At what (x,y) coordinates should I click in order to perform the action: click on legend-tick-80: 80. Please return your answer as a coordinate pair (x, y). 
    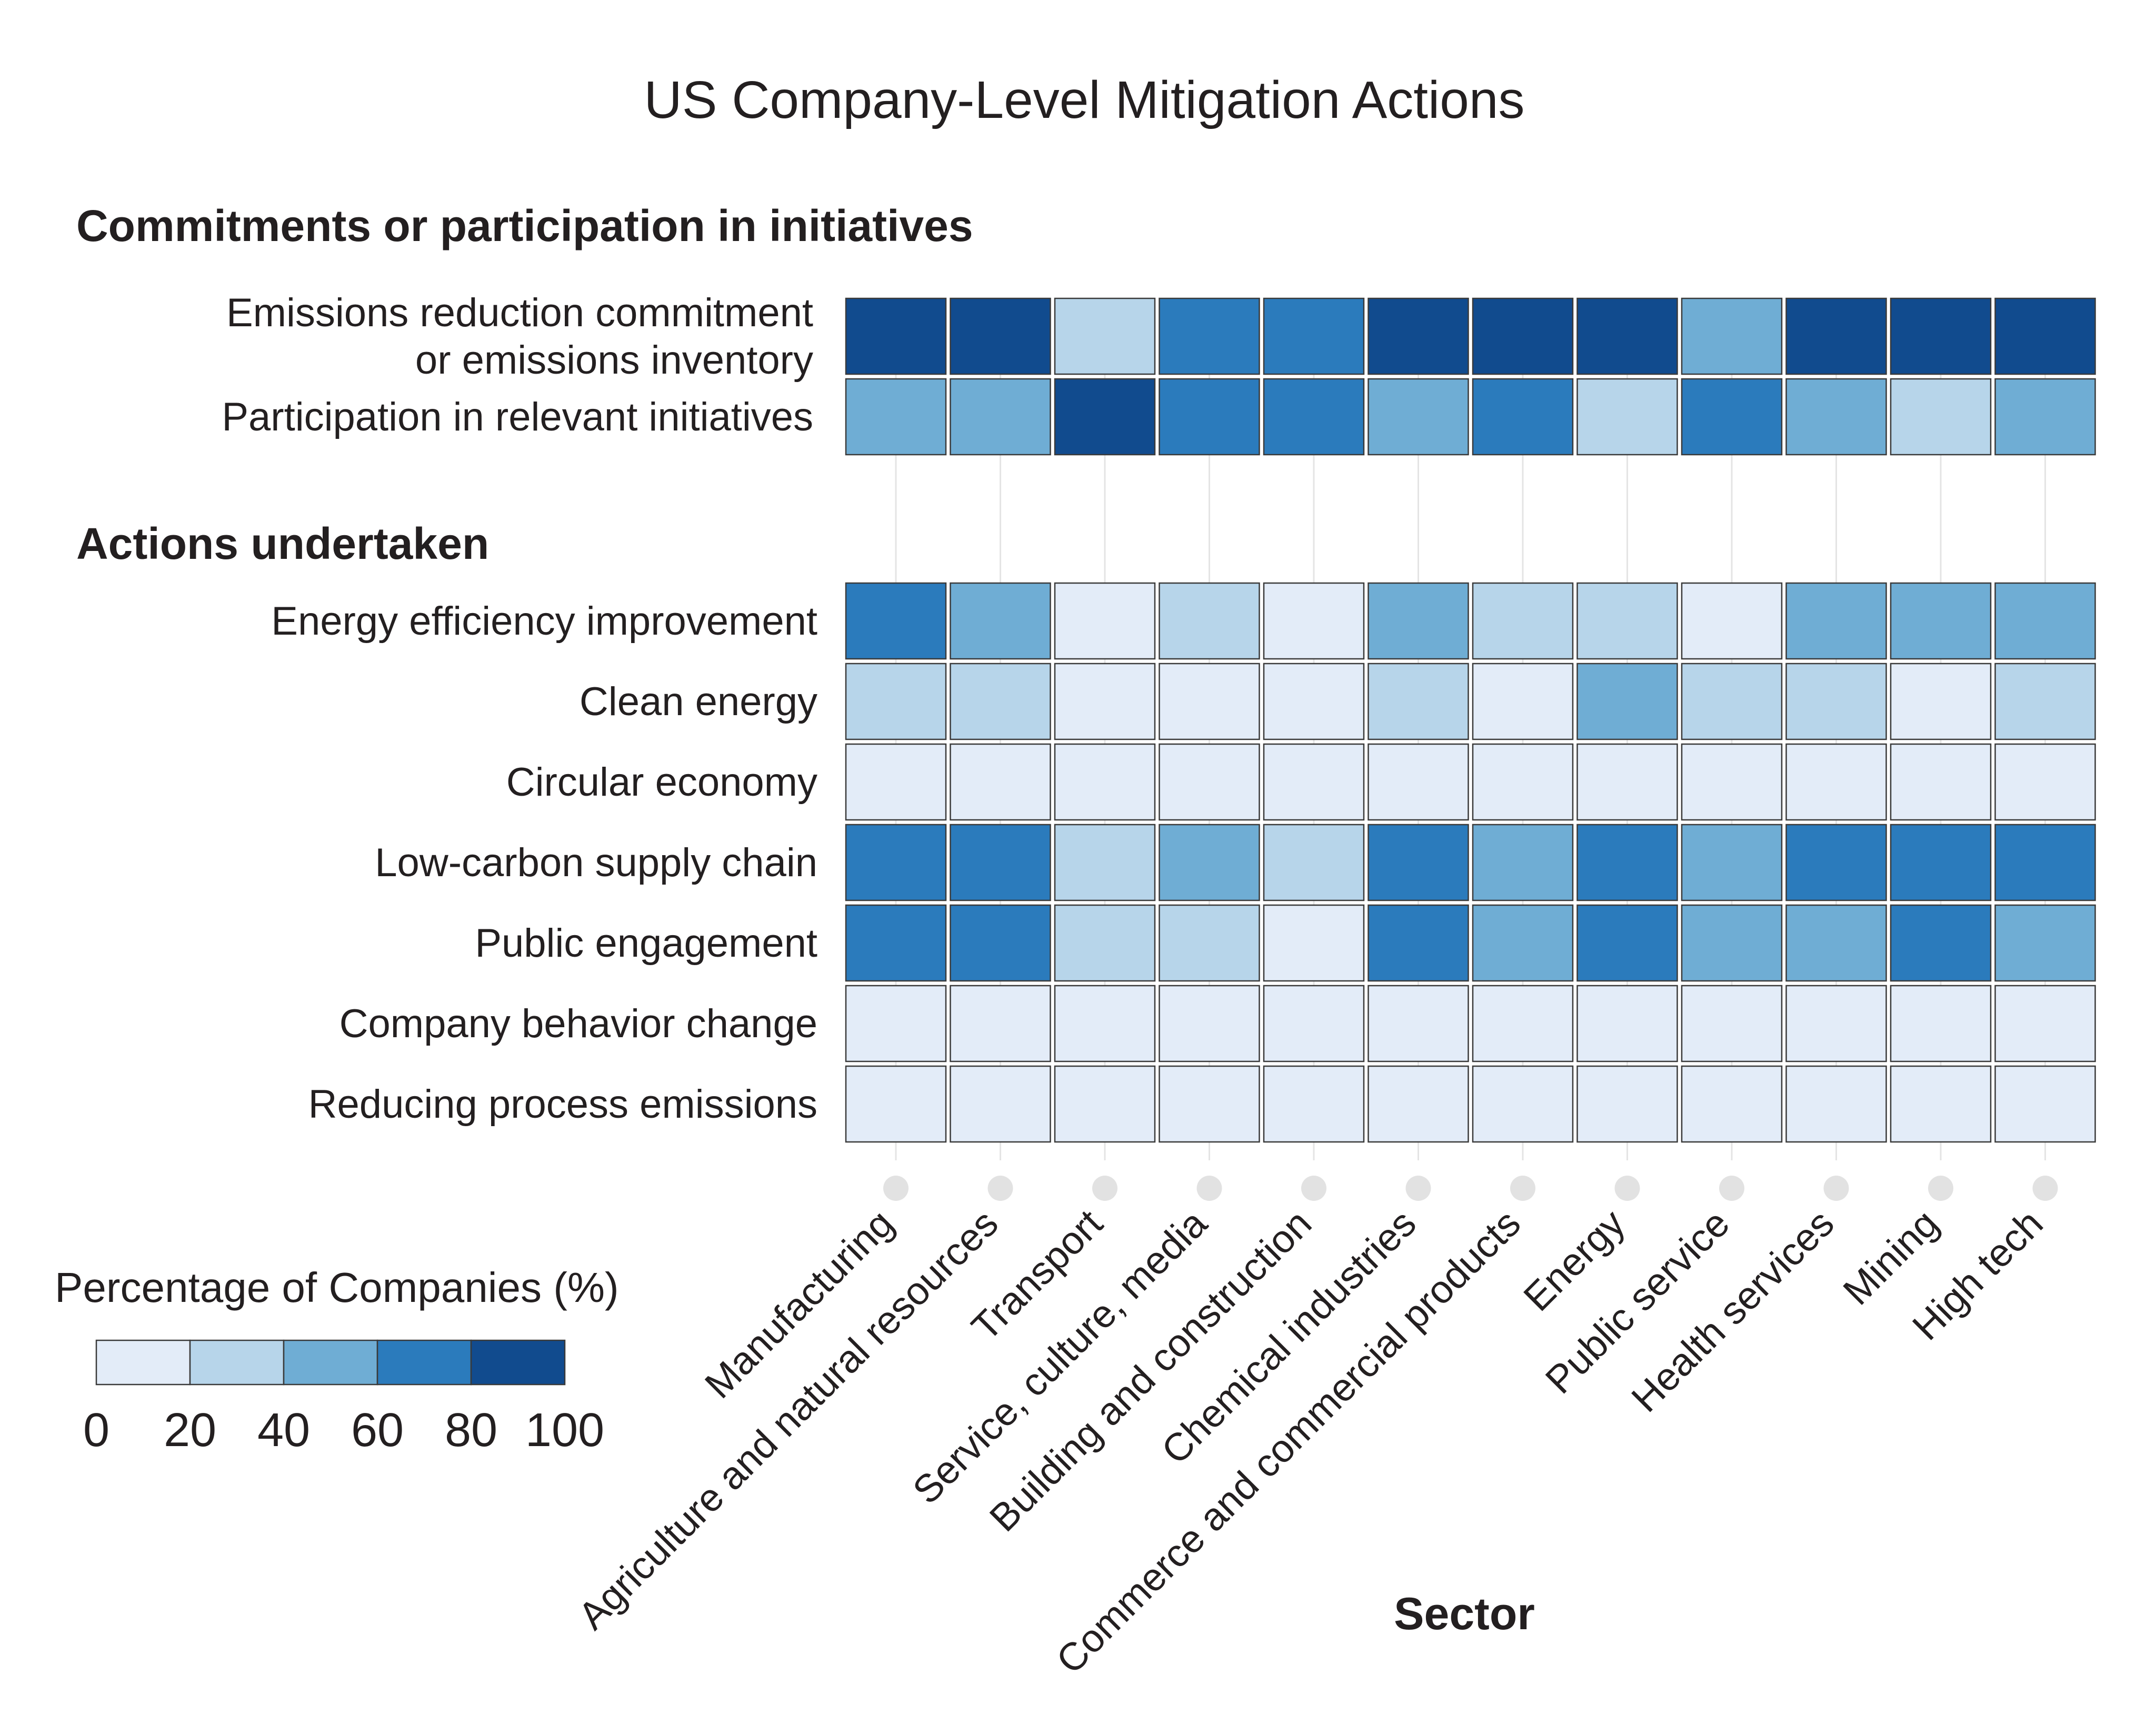
    Looking at the image, I should click on (471, 1431).